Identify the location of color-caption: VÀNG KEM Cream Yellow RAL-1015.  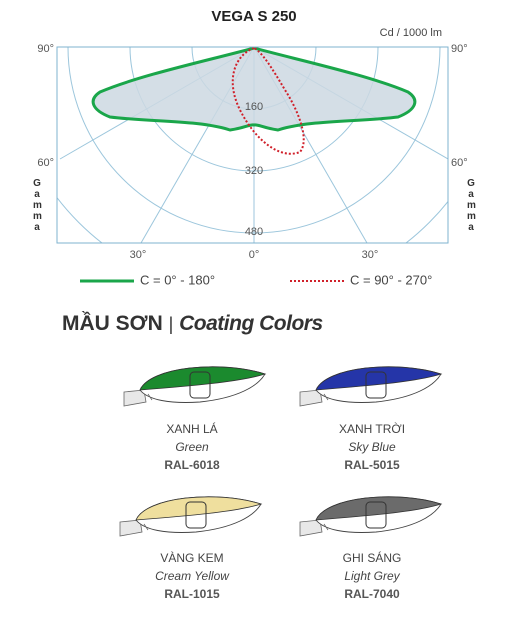
(192, 576).